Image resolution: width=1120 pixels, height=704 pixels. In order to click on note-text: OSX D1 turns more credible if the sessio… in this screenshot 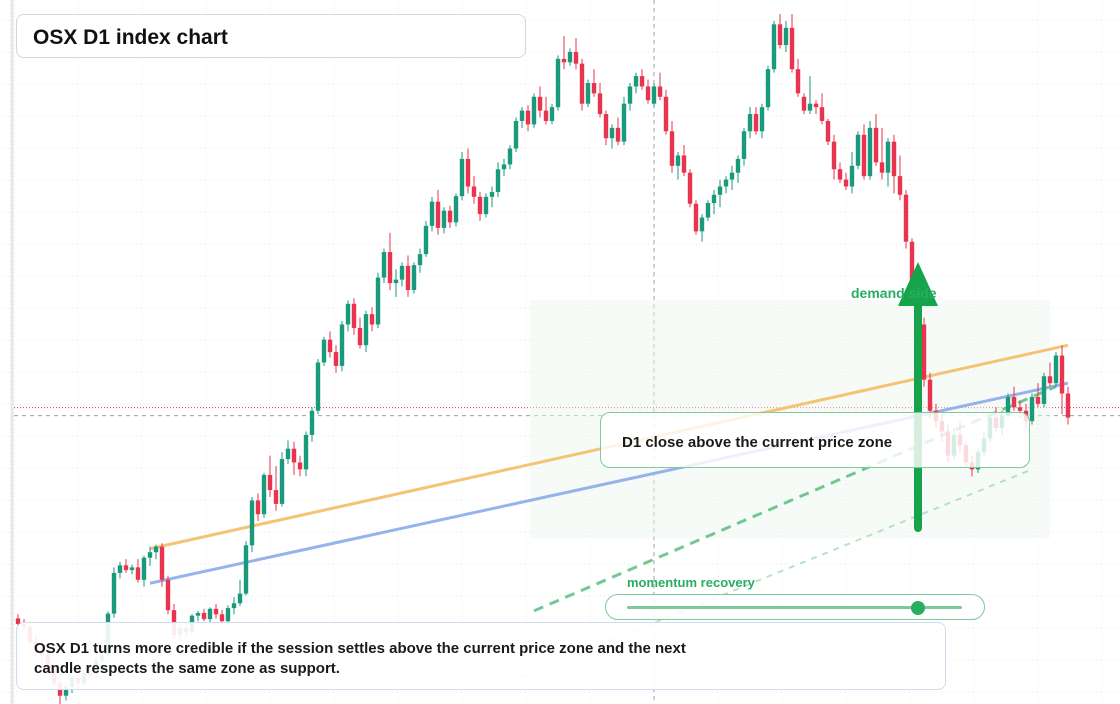, I will do `click(360, 658)`.